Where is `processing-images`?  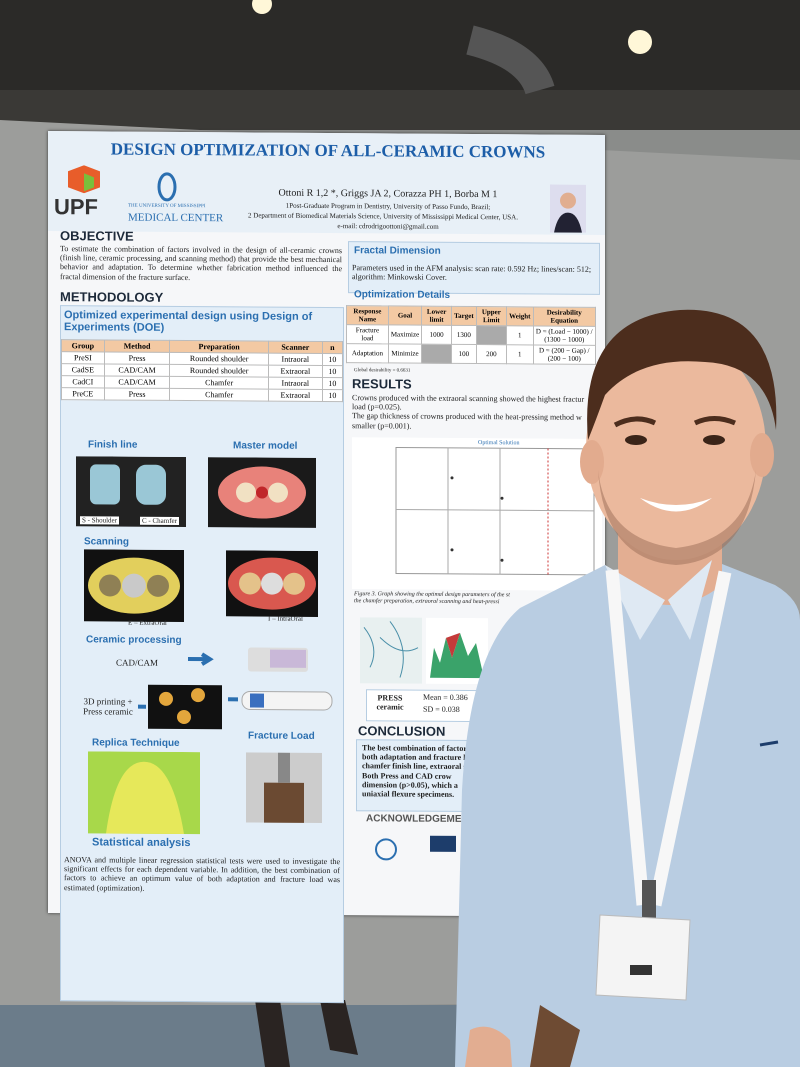 processing-images is located at coordinates (235, 688).